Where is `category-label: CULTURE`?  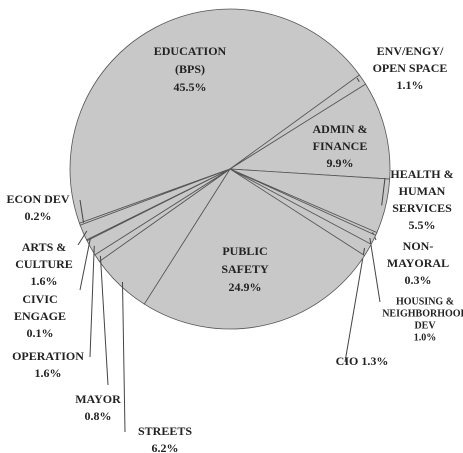 category-label: CULTURE is located at coordinates (44, 264).